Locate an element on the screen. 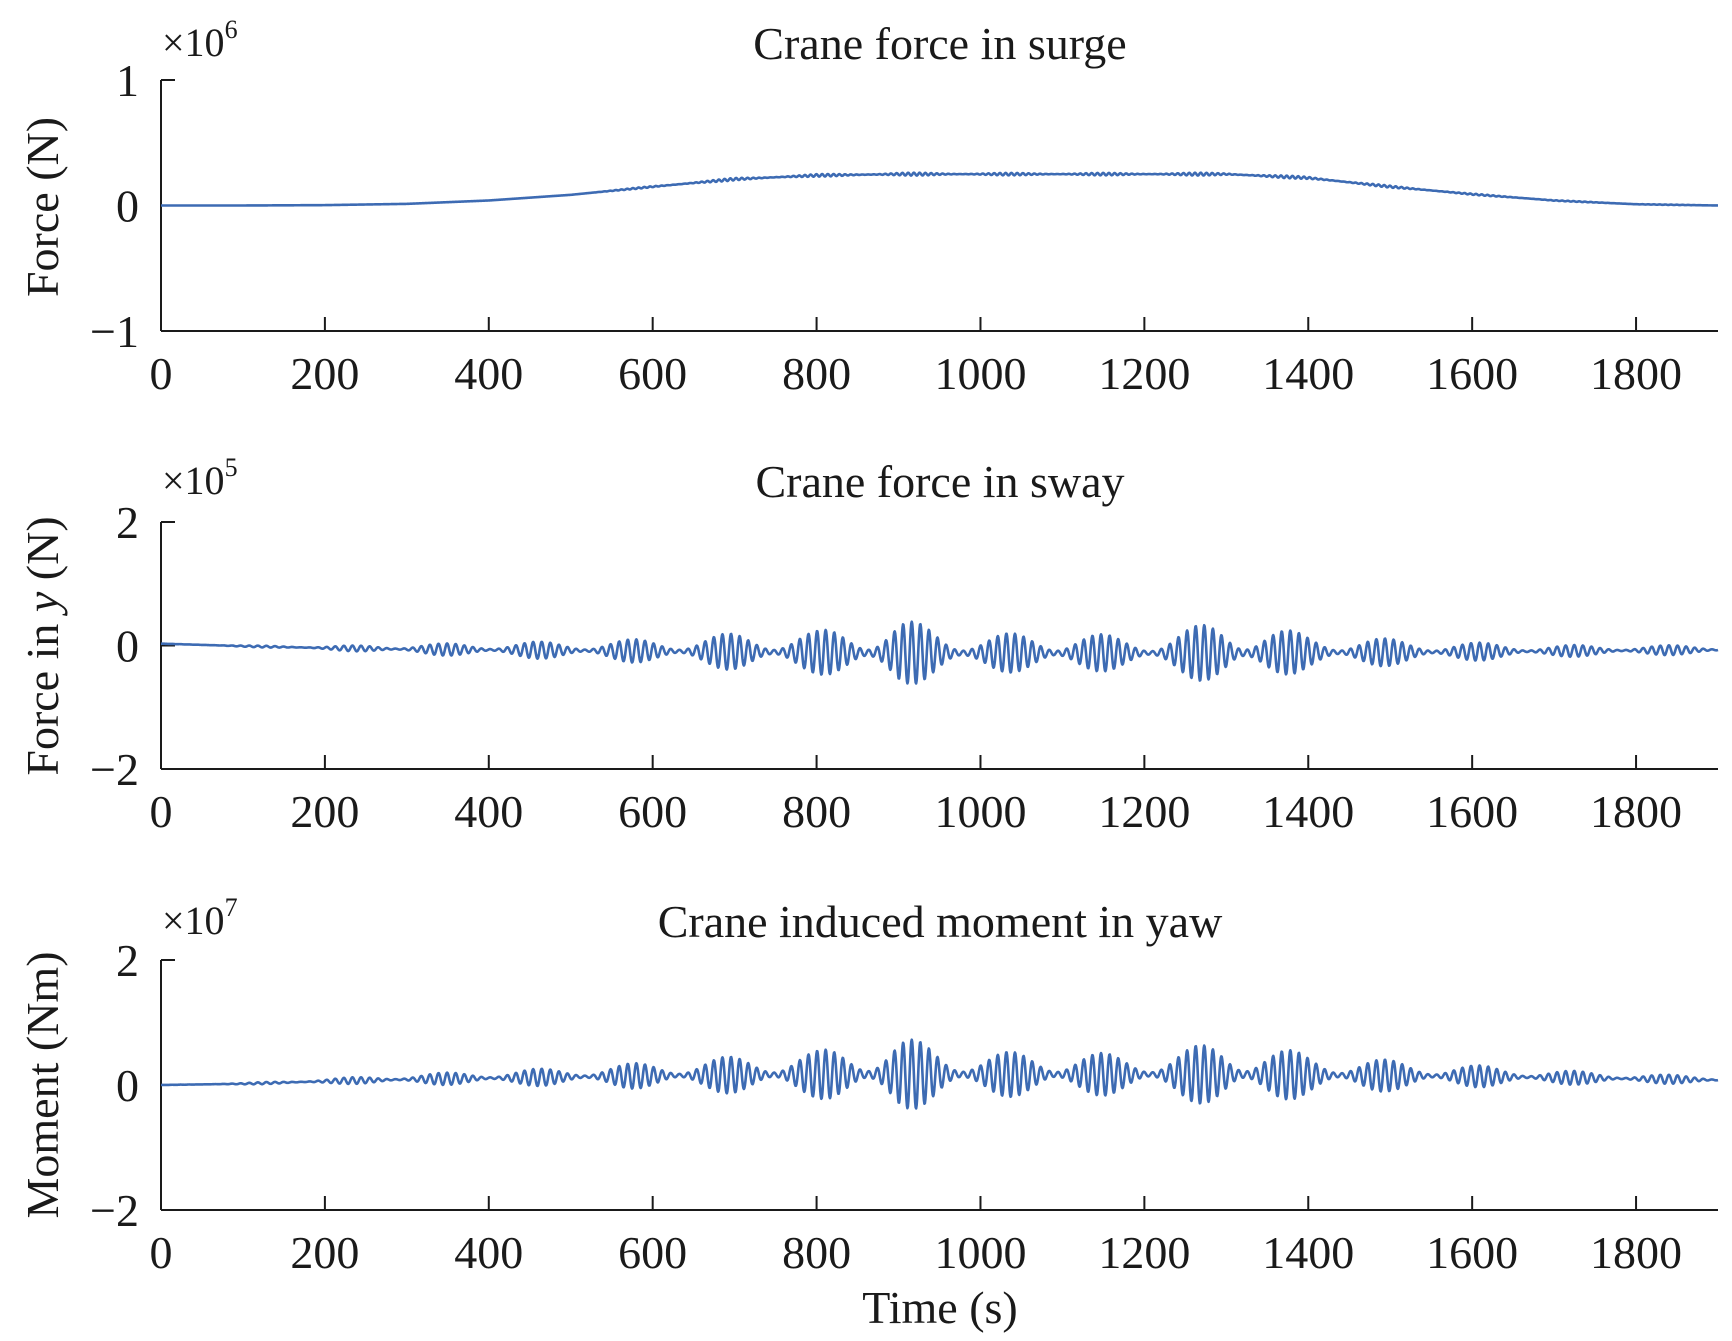  x-axis-label: Time (s) is located at coordinates (940, 1307).